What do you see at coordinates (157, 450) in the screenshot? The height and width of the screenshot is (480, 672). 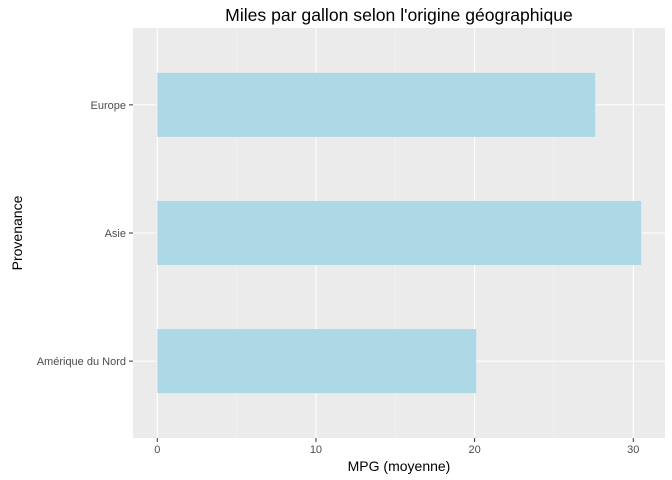 I see `x-tick-label: 0` at bounding box center [157, 450].